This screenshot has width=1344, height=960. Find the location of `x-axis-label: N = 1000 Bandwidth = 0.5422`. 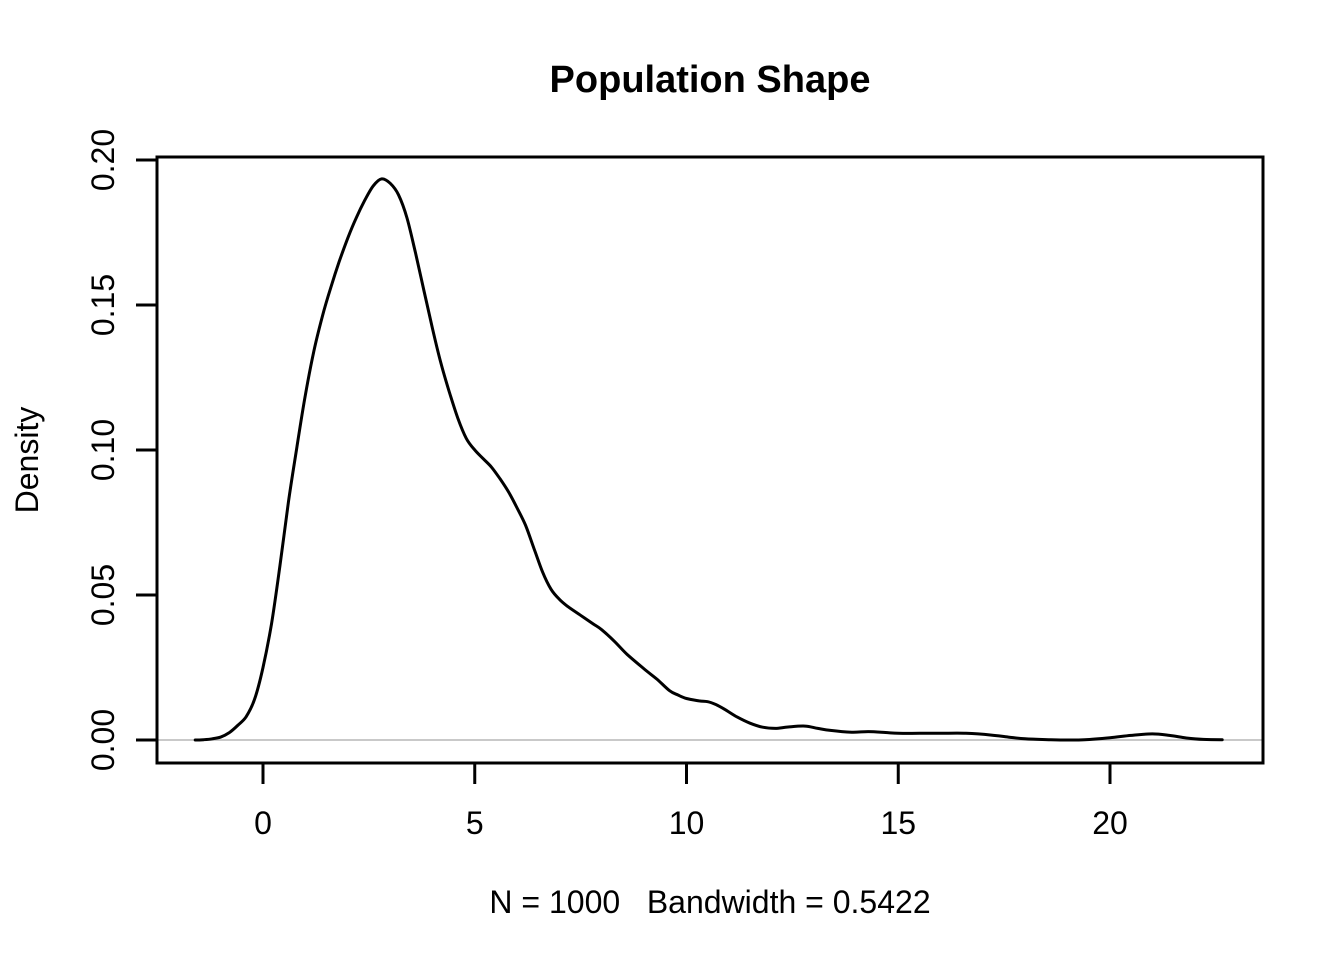

x-axis-label: N = 1000 Bandwidth = 0.5422 is located at coordinates (709, 902).